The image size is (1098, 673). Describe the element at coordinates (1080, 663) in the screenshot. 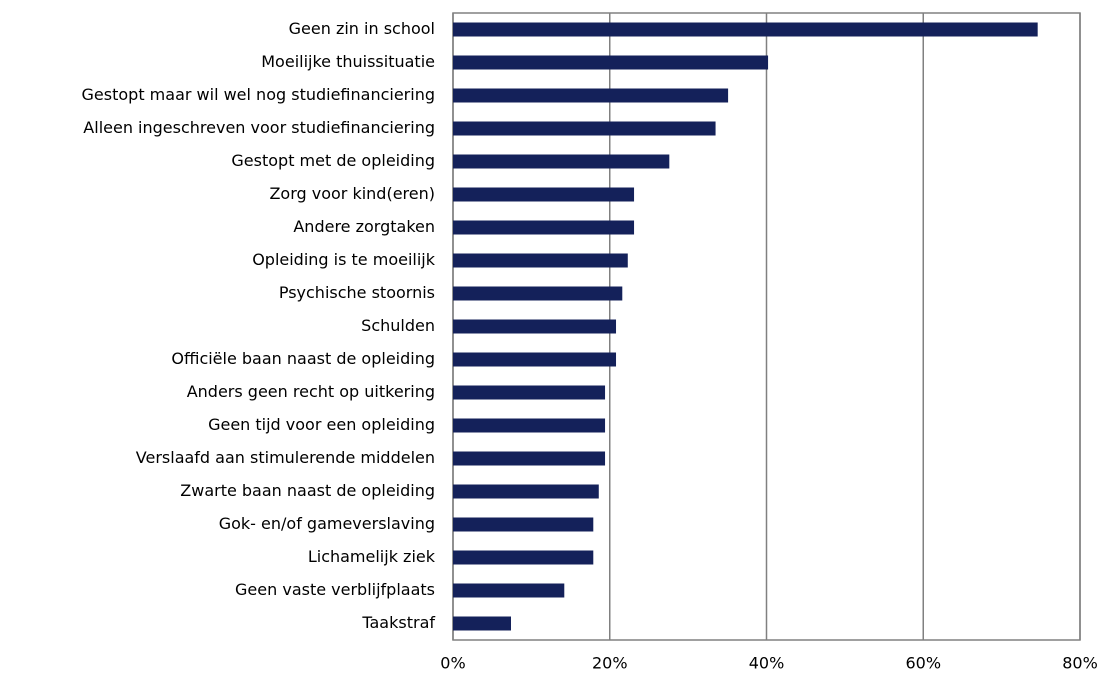

I see `x-tick-label: 80%` at that location.